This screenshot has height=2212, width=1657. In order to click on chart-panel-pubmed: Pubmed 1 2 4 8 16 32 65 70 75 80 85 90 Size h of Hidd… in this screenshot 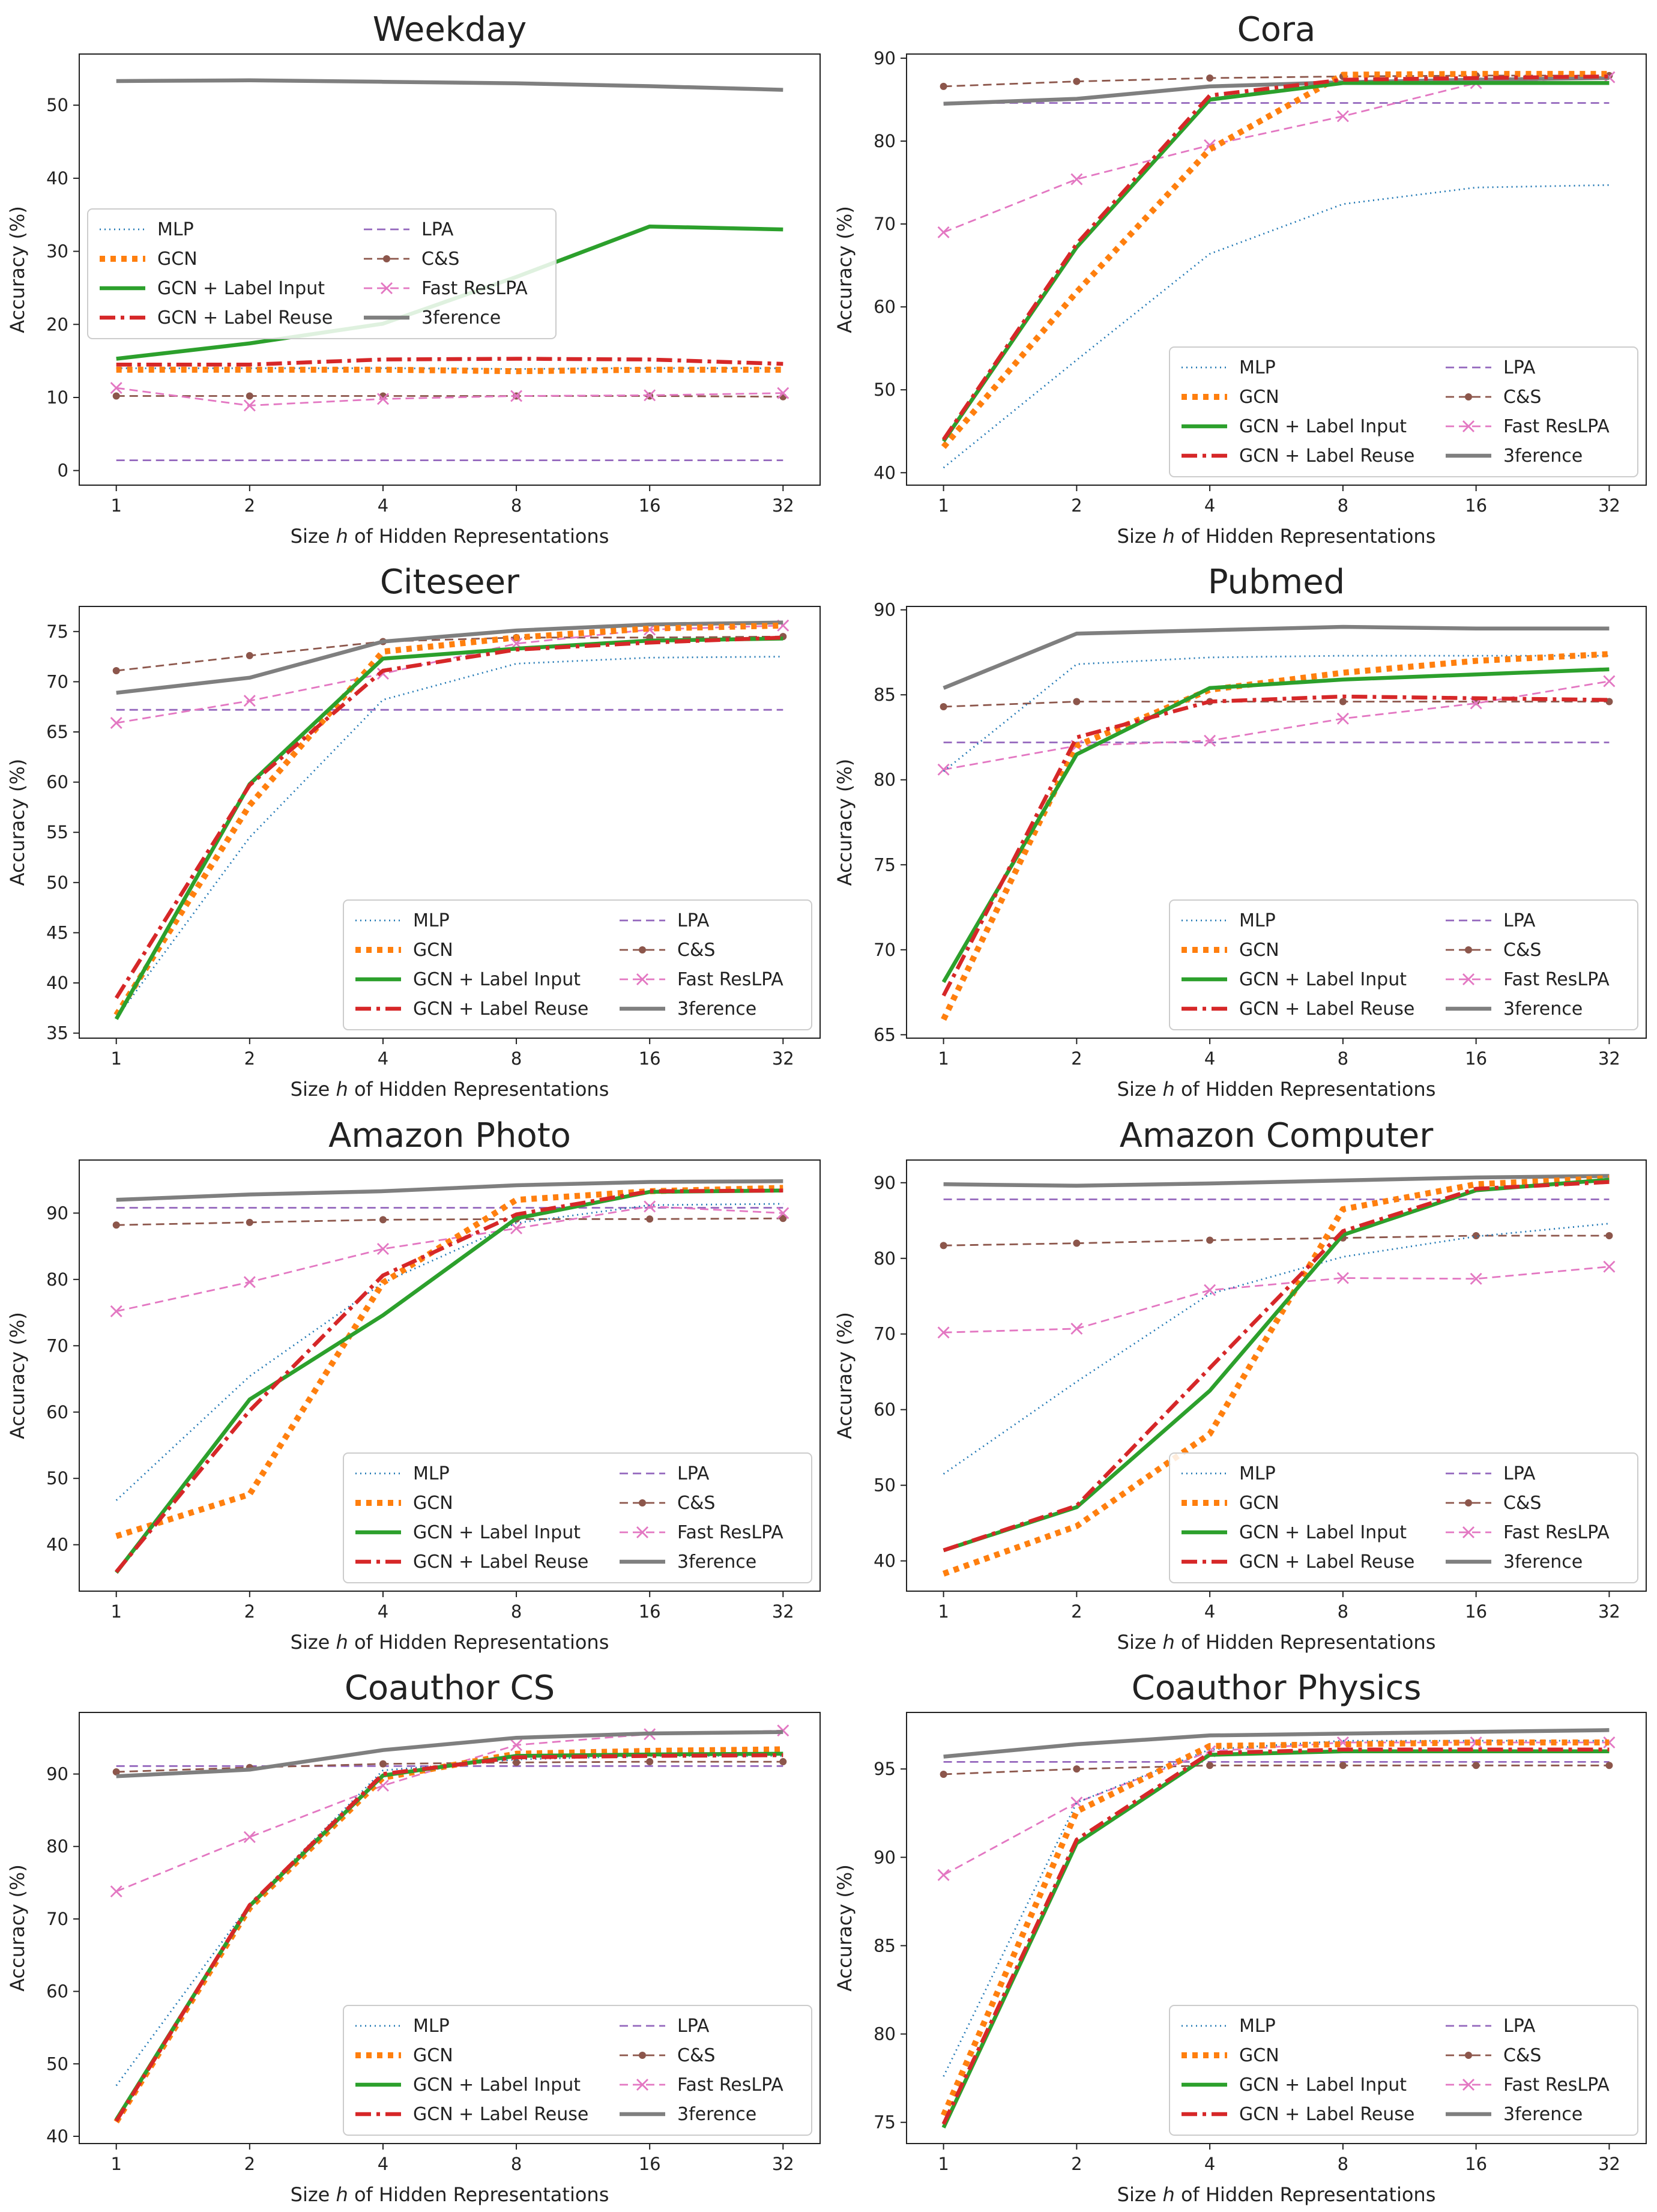, I will do `click(1240, 832)`.